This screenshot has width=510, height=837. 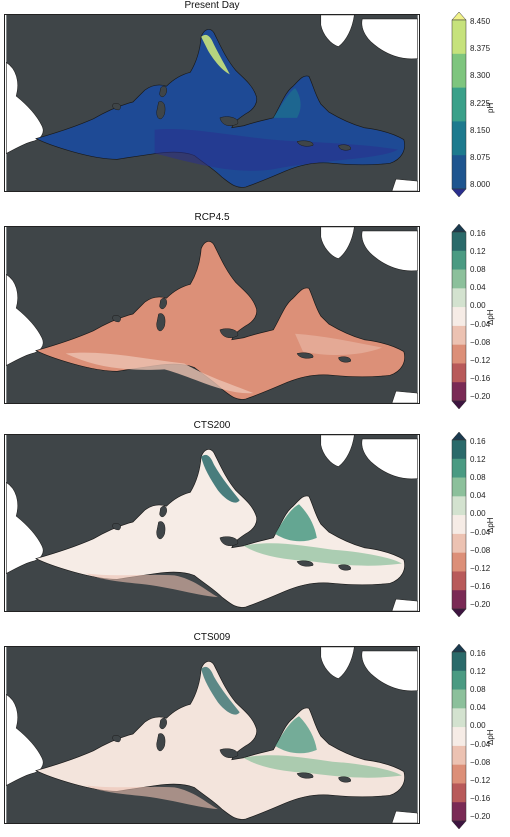 What do you see at coordinates (159, 373) in the screenshot?
I see `deep-decline-field` at bounding box center [159, 373].